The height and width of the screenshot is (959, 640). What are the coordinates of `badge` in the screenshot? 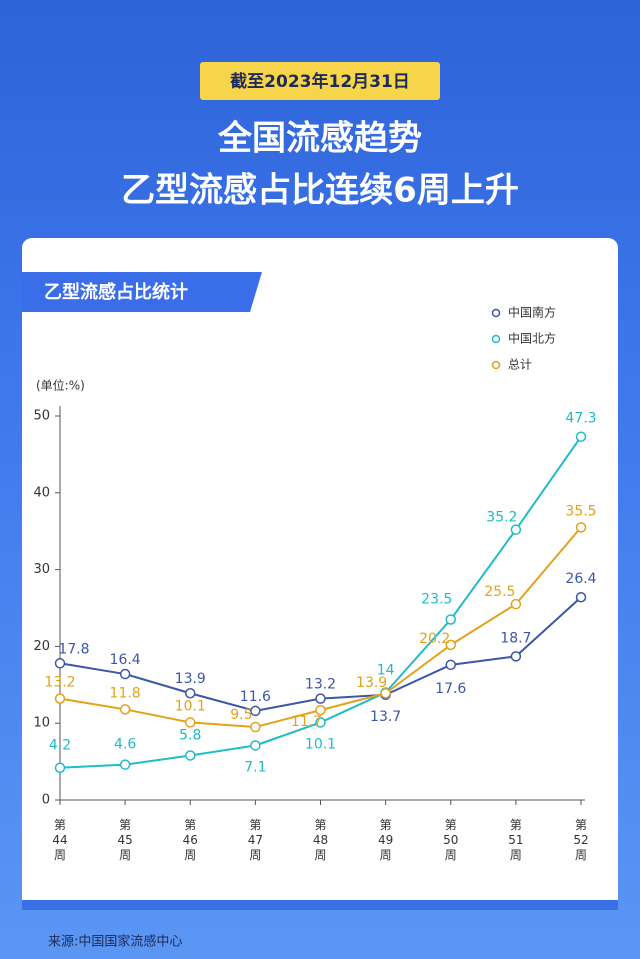 It's located at (320, 81).